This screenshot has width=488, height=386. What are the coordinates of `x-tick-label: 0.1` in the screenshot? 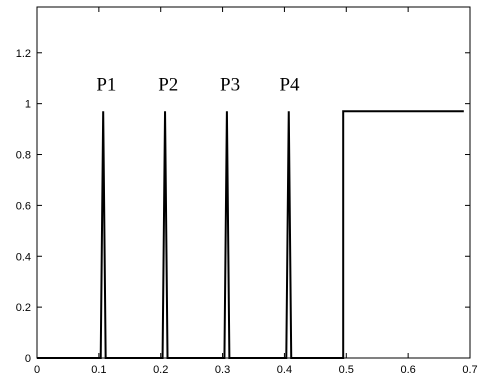 It's located at (98, 370).